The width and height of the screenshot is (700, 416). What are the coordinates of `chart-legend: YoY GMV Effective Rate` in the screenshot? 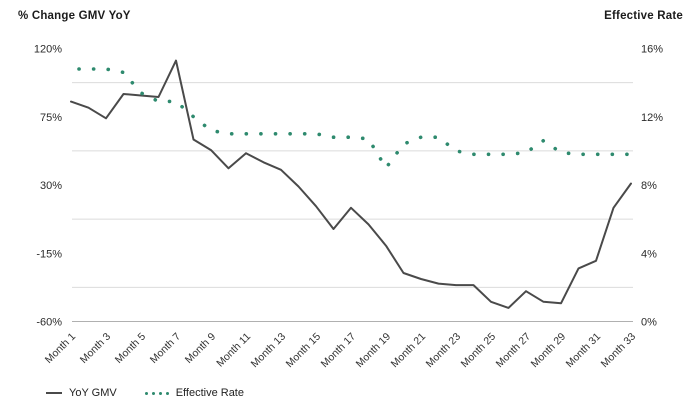 It's located at (145, 393).